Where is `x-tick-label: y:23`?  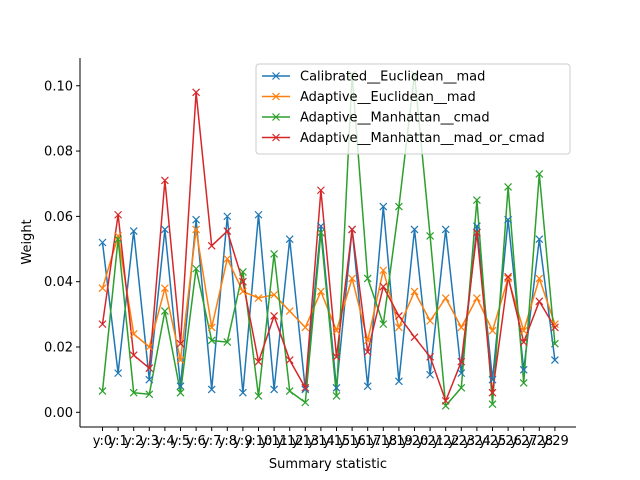 x-tick-label: y:23 is located at coordinates (461, 441).